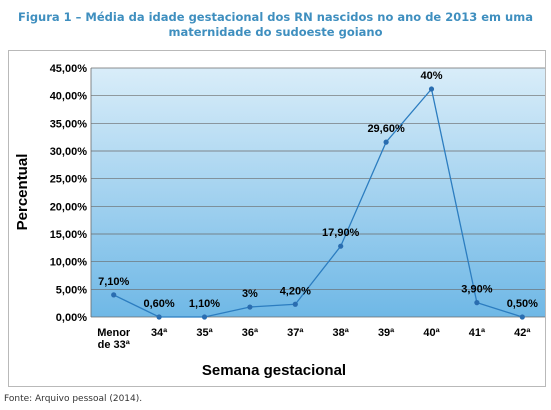 Image resolution: width=551 pixels, height=410 pixels. Describe the element at coordinates (250, 294) in the screenshot. I see `data-label: 3%` at that location.